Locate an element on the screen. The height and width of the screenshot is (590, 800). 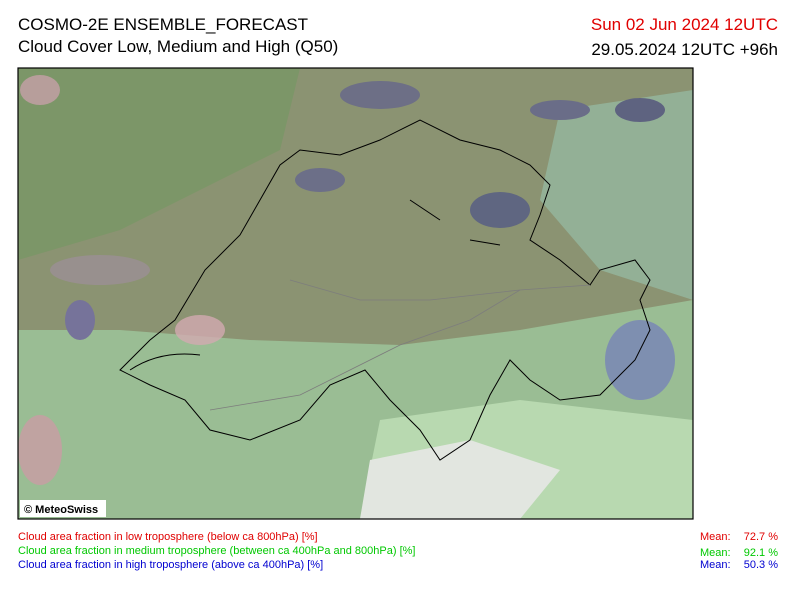
mean-value: 92.1 % is located at coordinates (760, 553).